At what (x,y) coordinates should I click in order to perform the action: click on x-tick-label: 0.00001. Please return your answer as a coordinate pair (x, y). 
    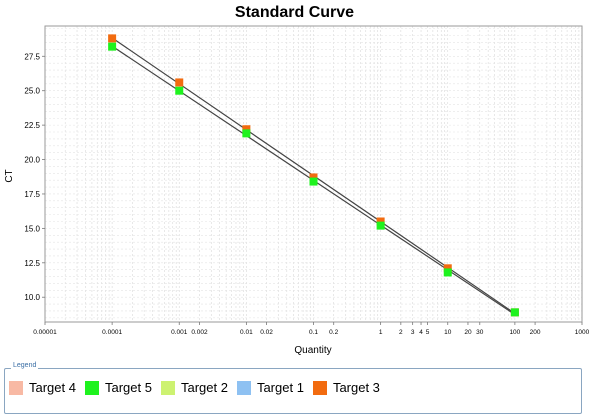
    Looking at the image, I should click on (45, 332).